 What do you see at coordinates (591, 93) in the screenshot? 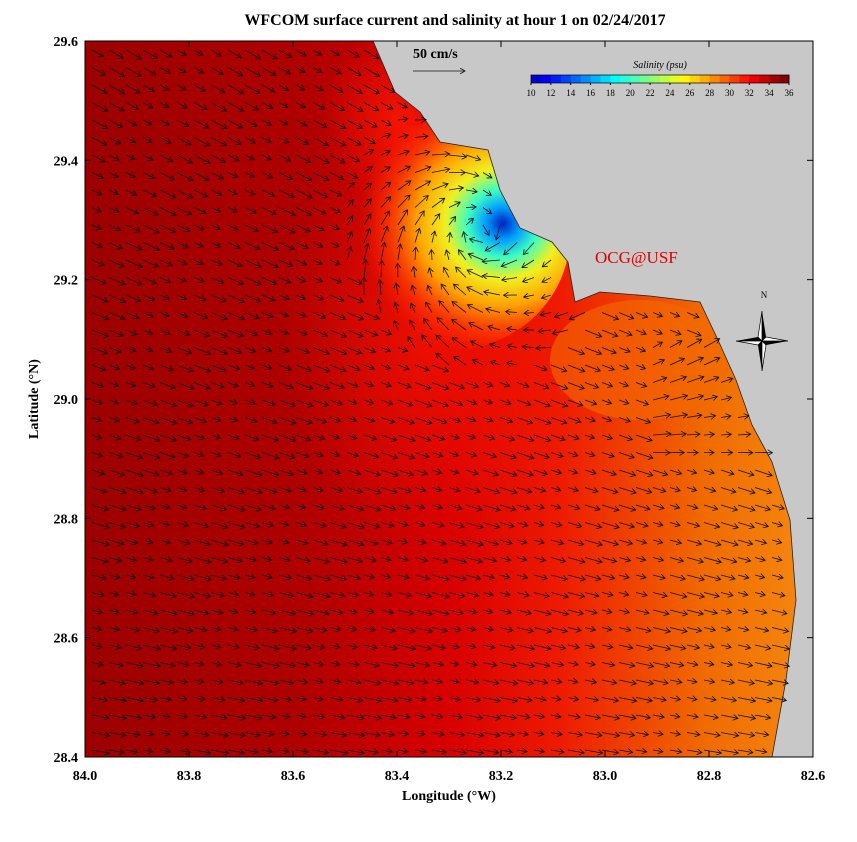
I see `colorbar-tick-label: 16` at bounding box center [591, 93].